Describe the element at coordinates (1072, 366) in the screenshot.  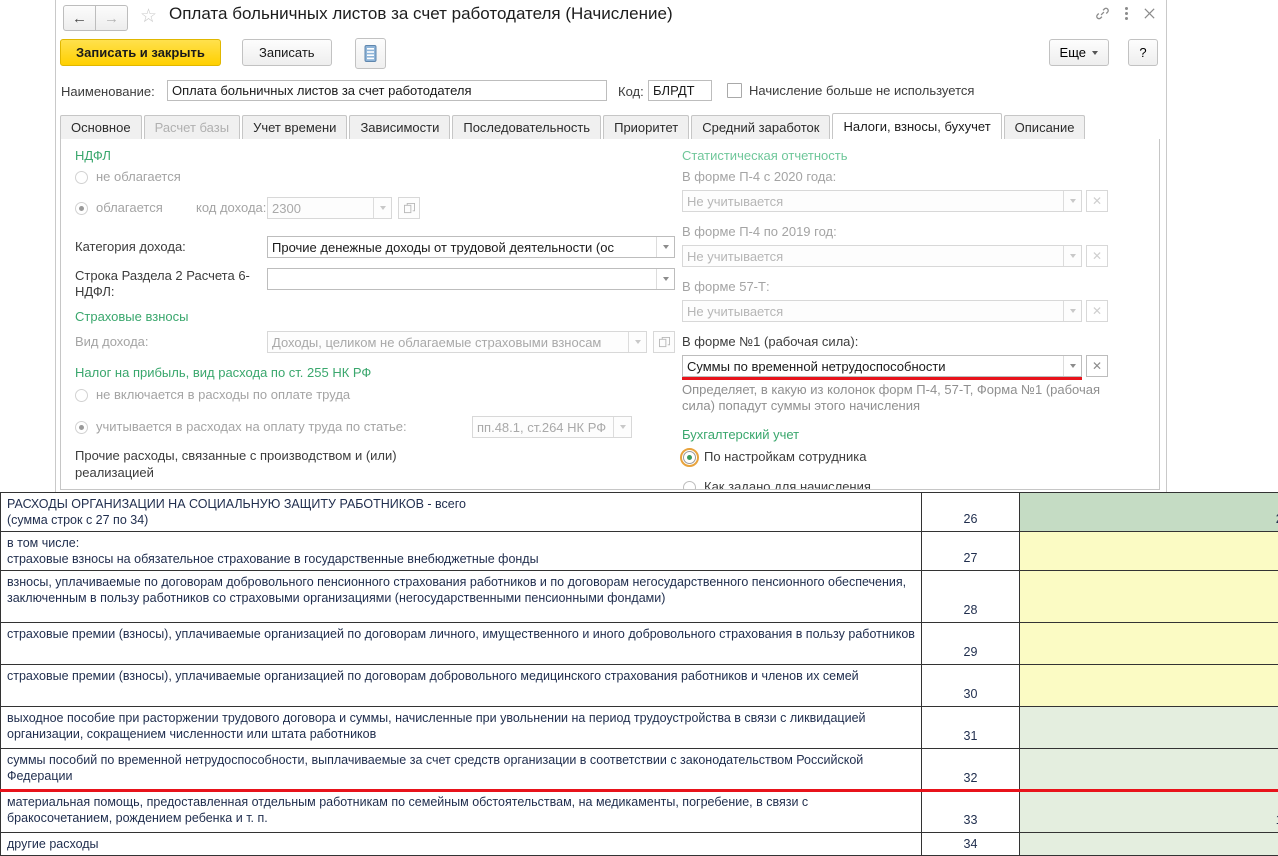
I see `f1-dropdown-icon` at that location.